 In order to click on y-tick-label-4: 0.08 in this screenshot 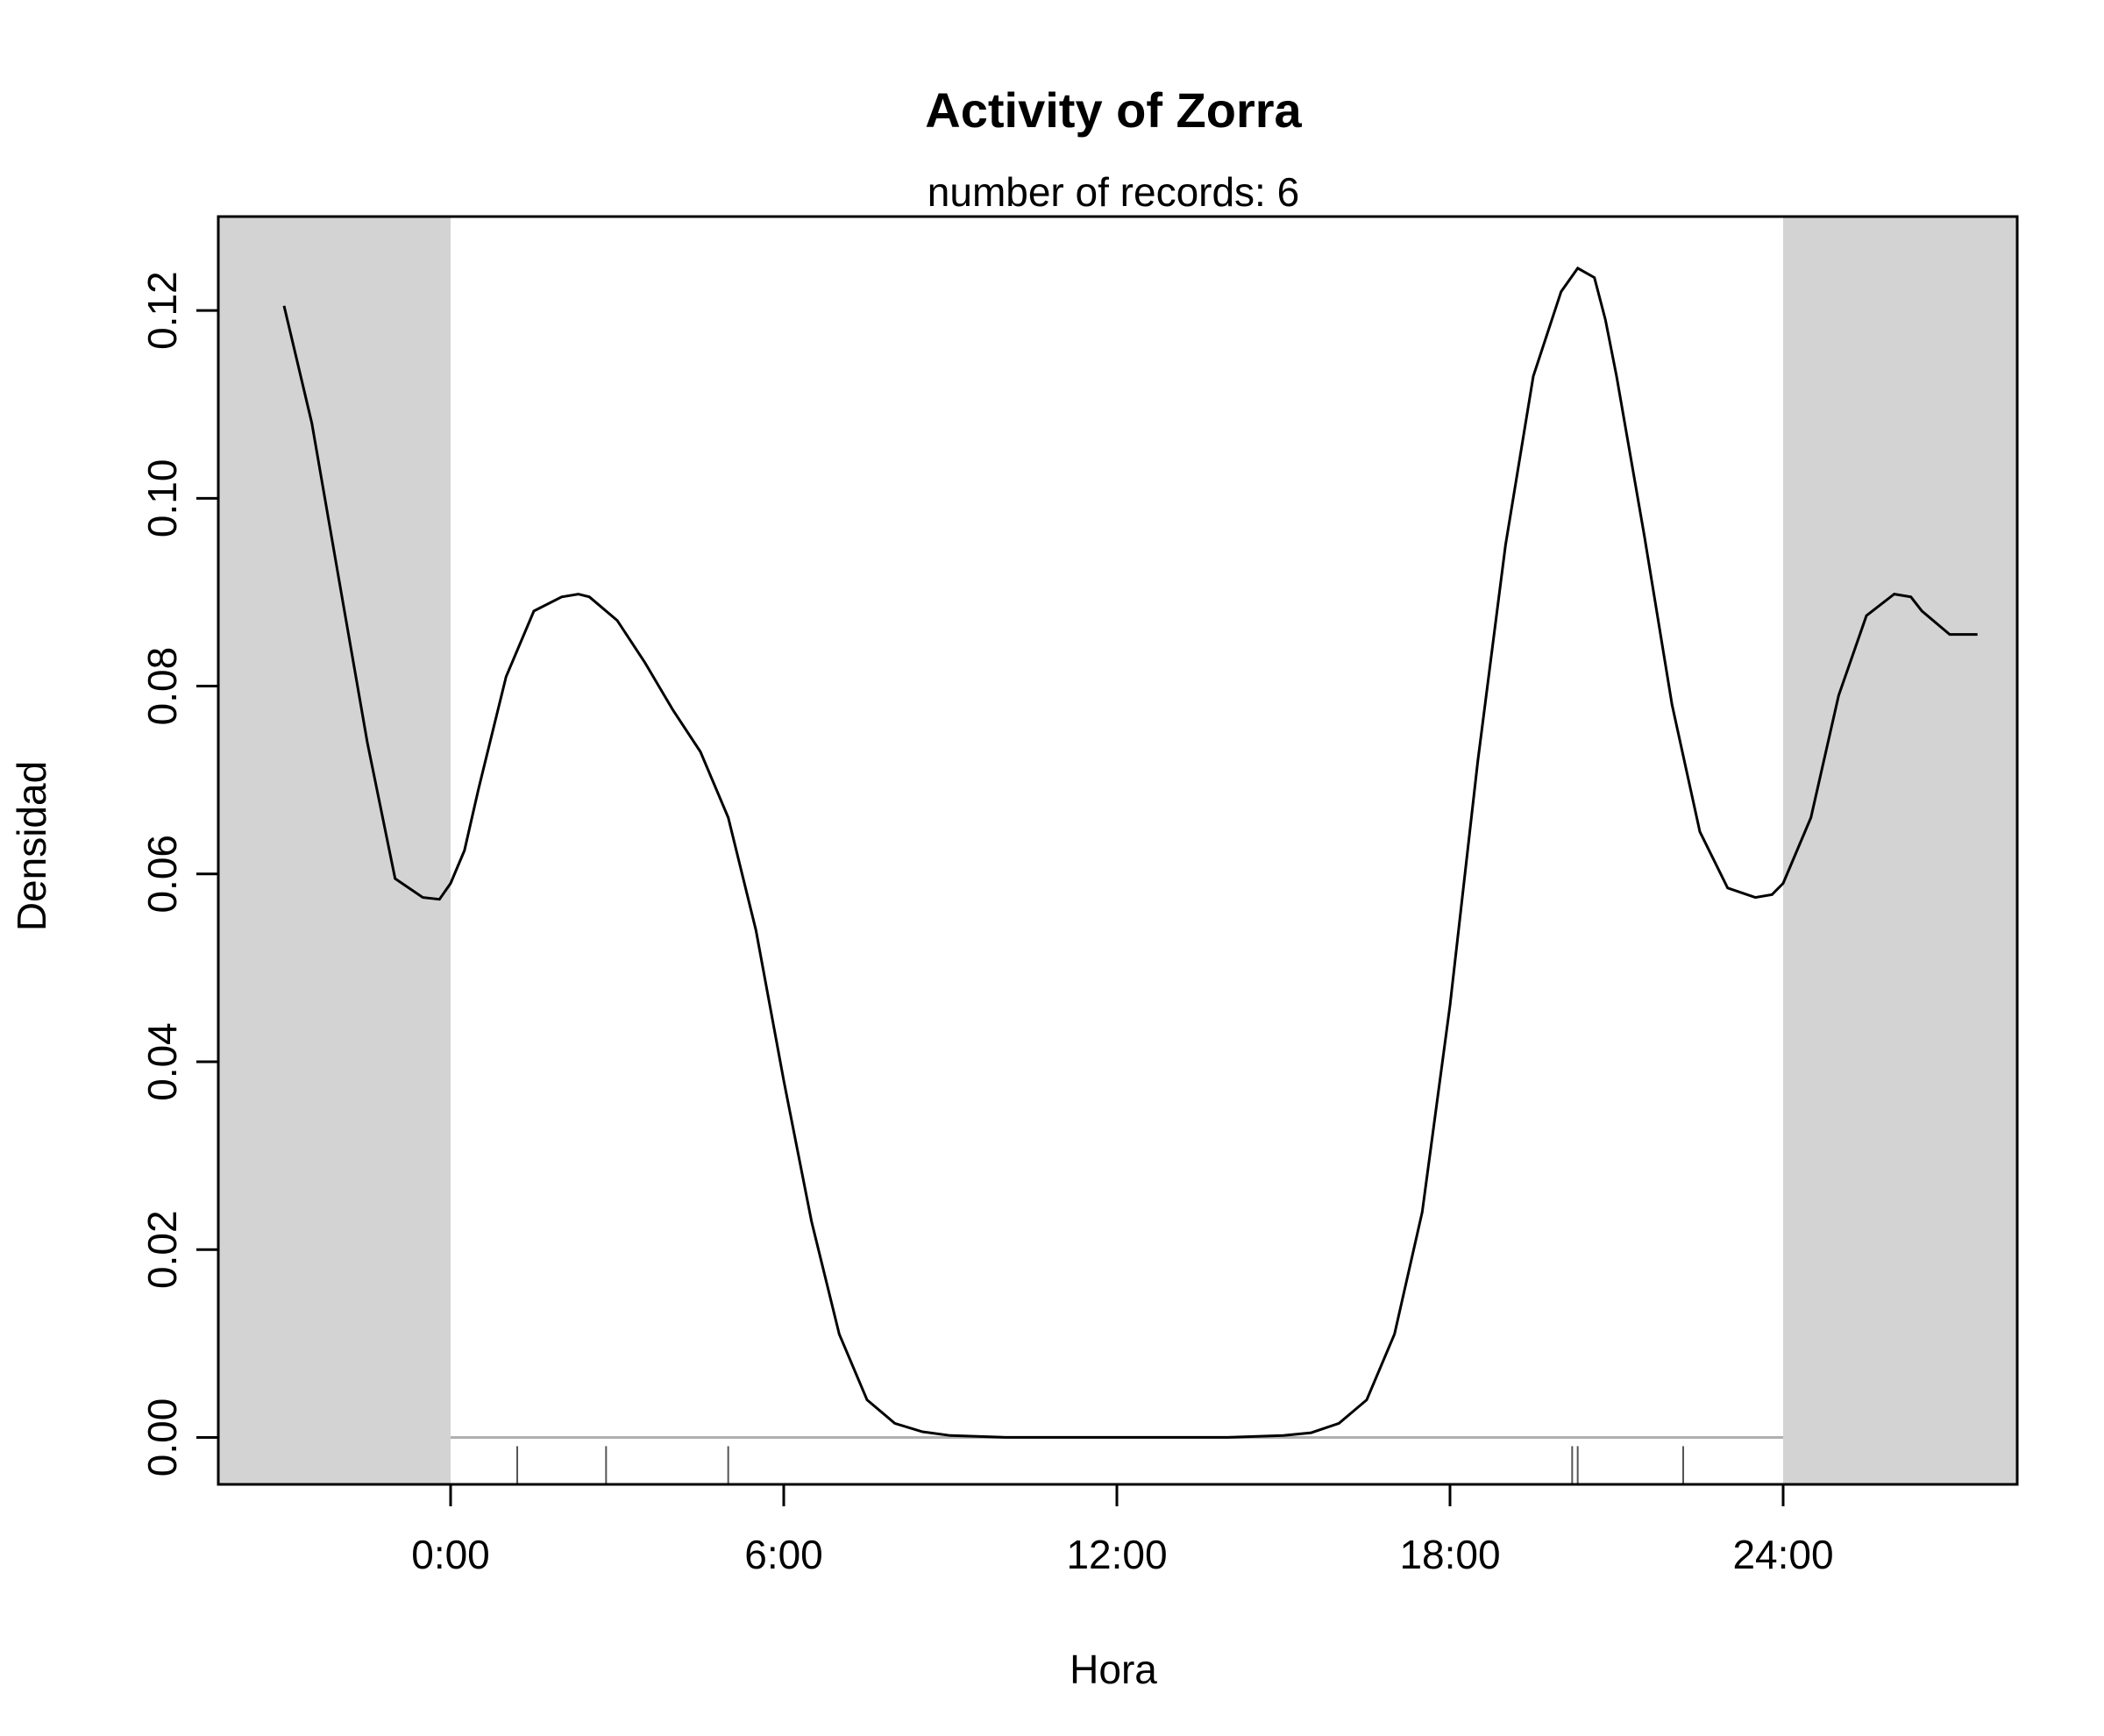, I will do `click(162, 686)`.